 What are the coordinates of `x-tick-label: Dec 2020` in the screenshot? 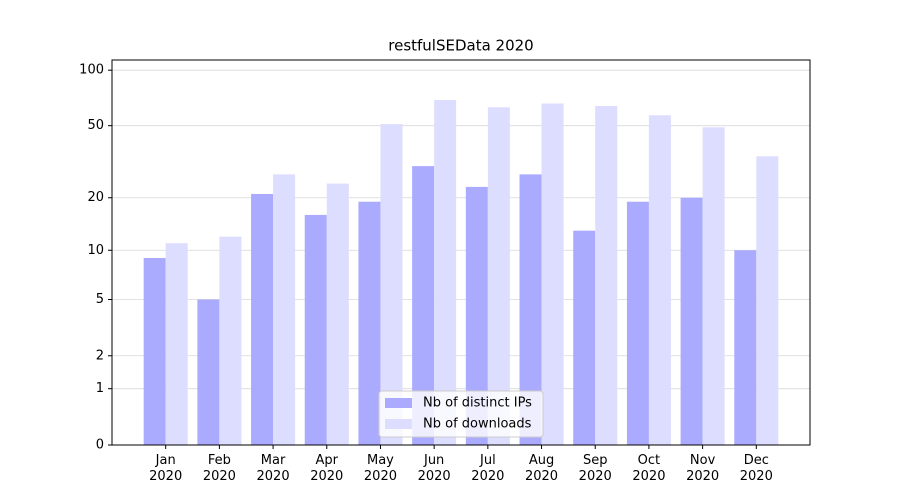 It's located at (756, 468).